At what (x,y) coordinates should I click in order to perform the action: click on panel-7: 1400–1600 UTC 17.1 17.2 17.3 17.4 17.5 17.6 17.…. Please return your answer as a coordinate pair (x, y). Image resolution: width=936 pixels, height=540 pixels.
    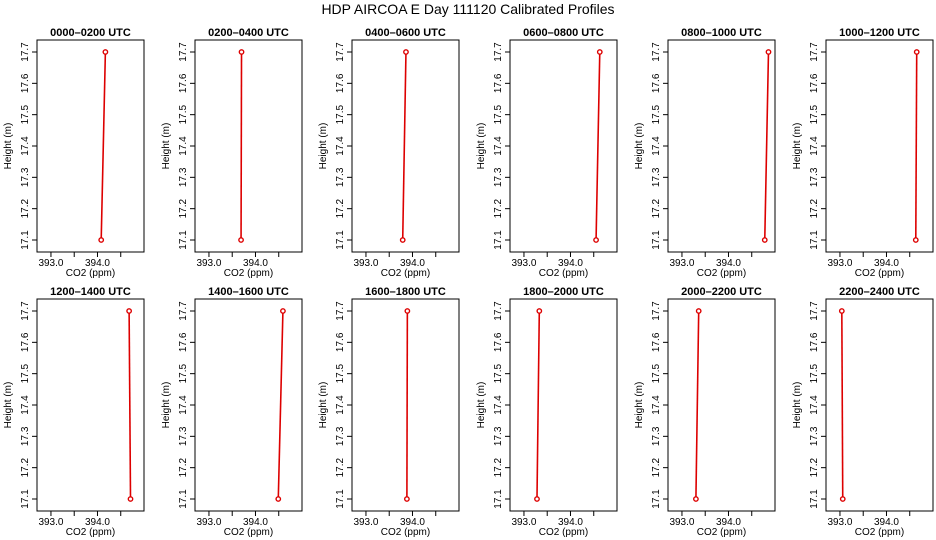
    Looking at the image, I should click on (232, 412).